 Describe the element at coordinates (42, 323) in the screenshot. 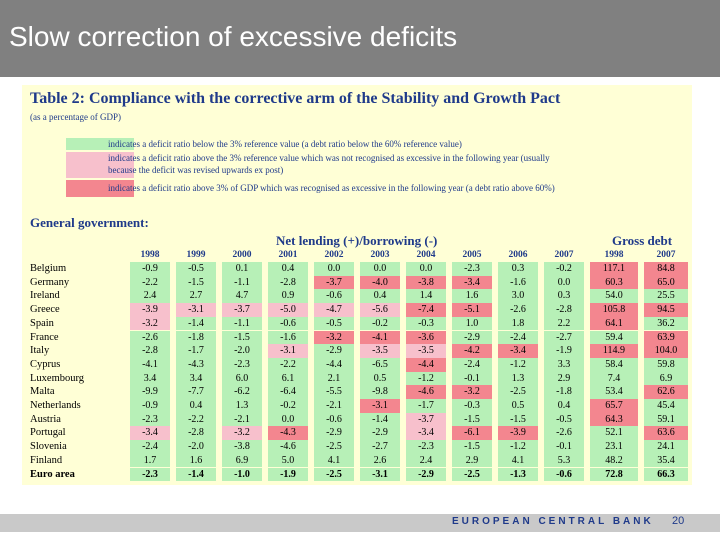

I see `country-name: Spain` at that location.